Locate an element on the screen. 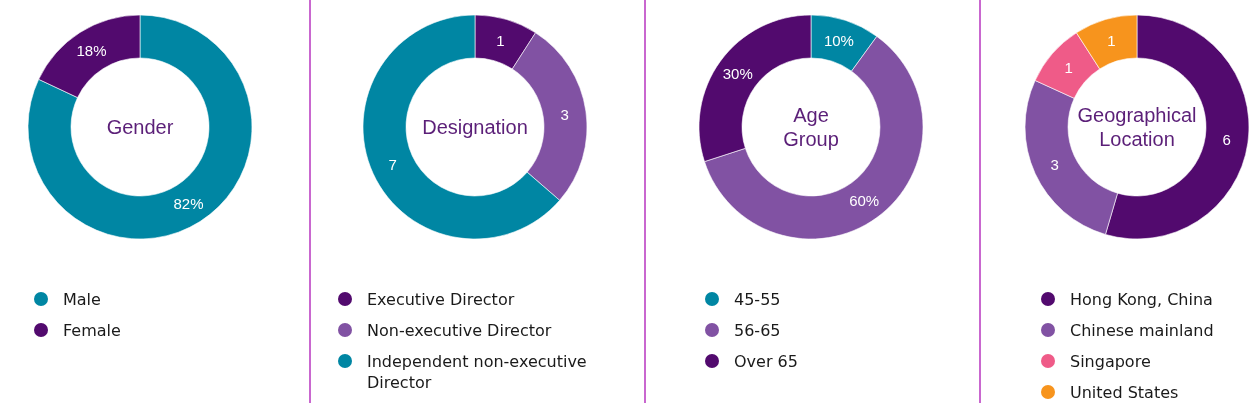  legend-label: Female is located at coordinates (92, 330).